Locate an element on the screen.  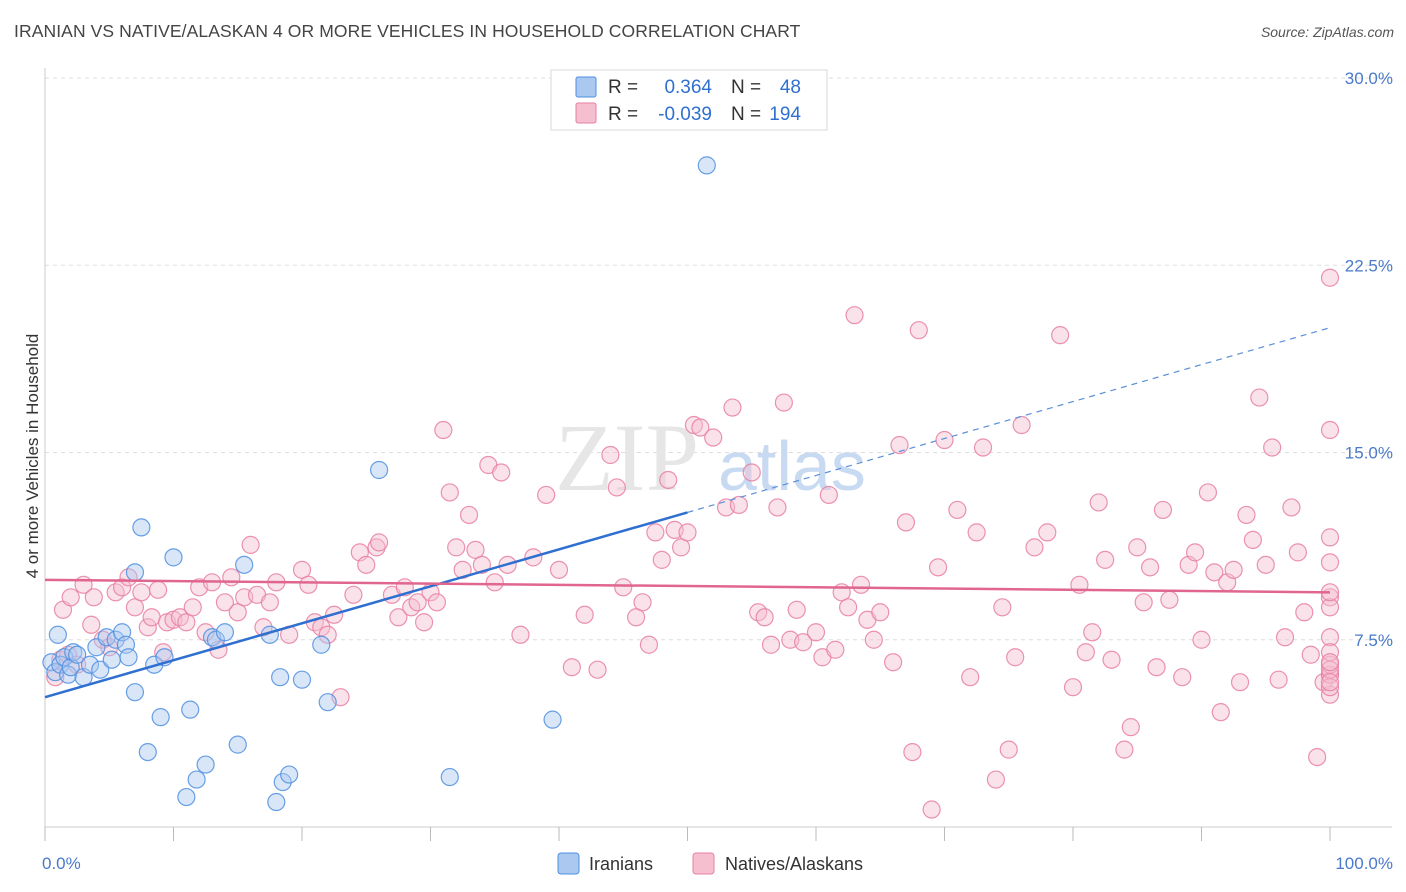
legend-n-value-1: 48 is located at coordinates (790, 87).